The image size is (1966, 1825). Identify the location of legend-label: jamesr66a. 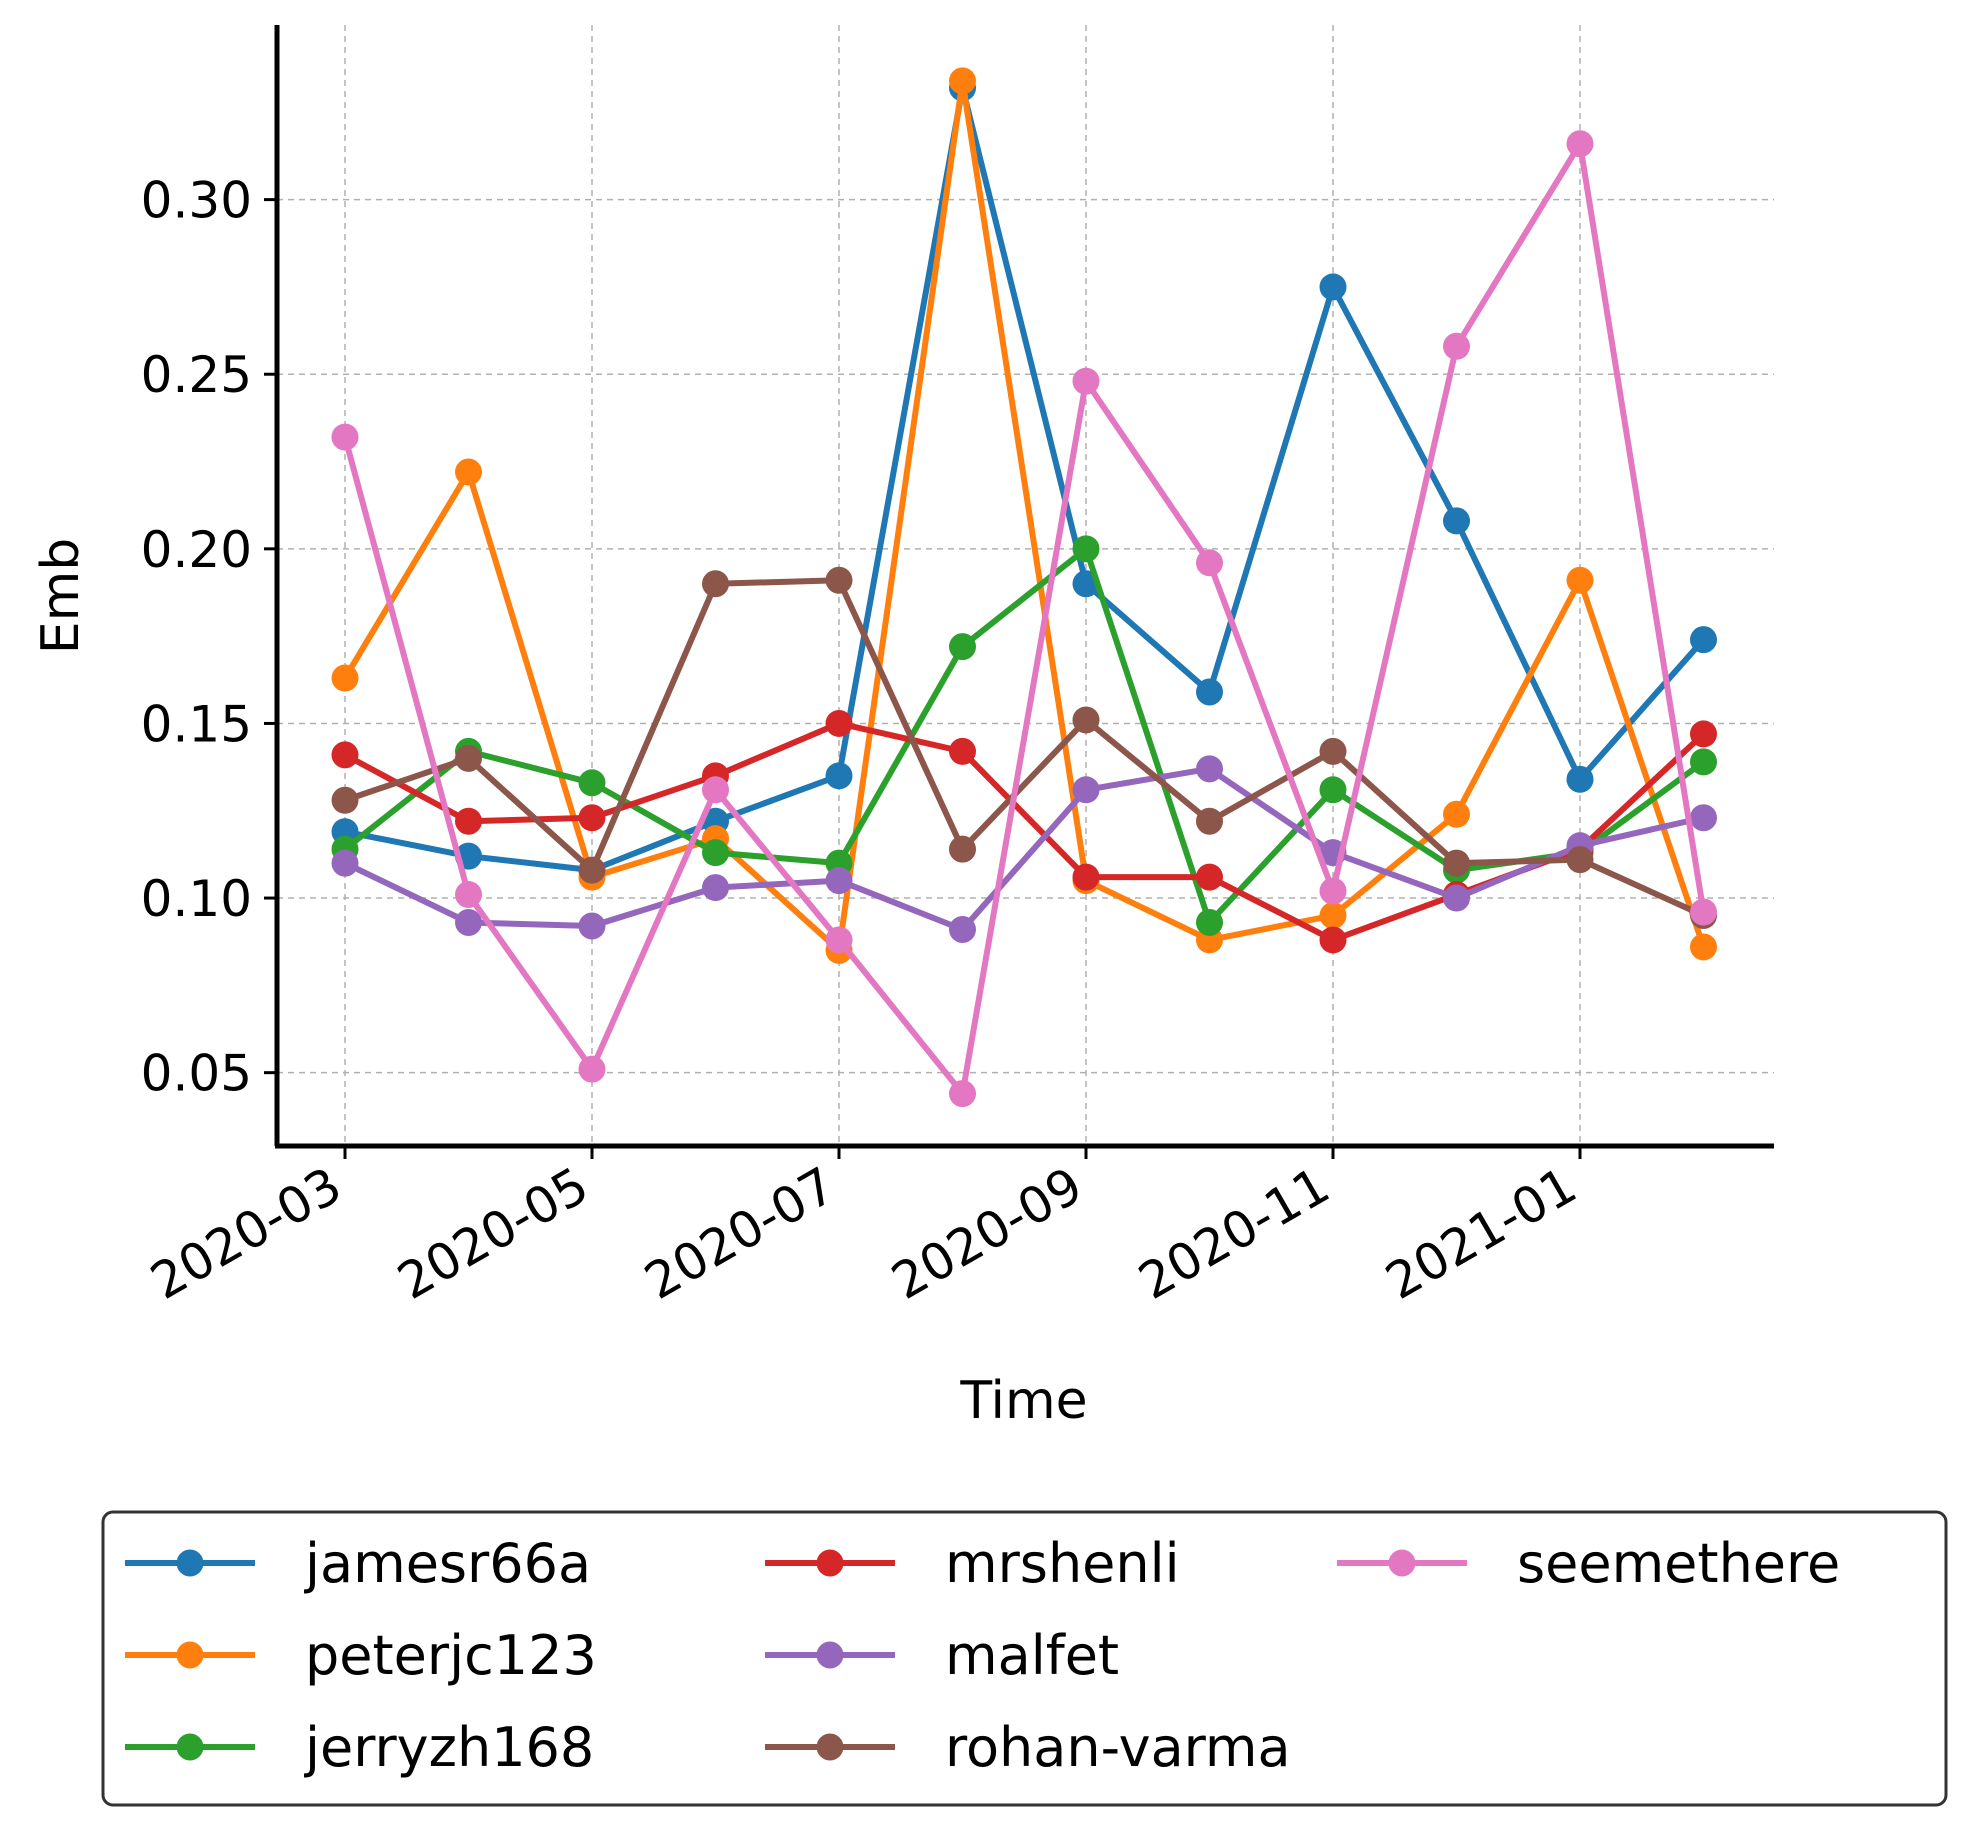
(447, 1563).